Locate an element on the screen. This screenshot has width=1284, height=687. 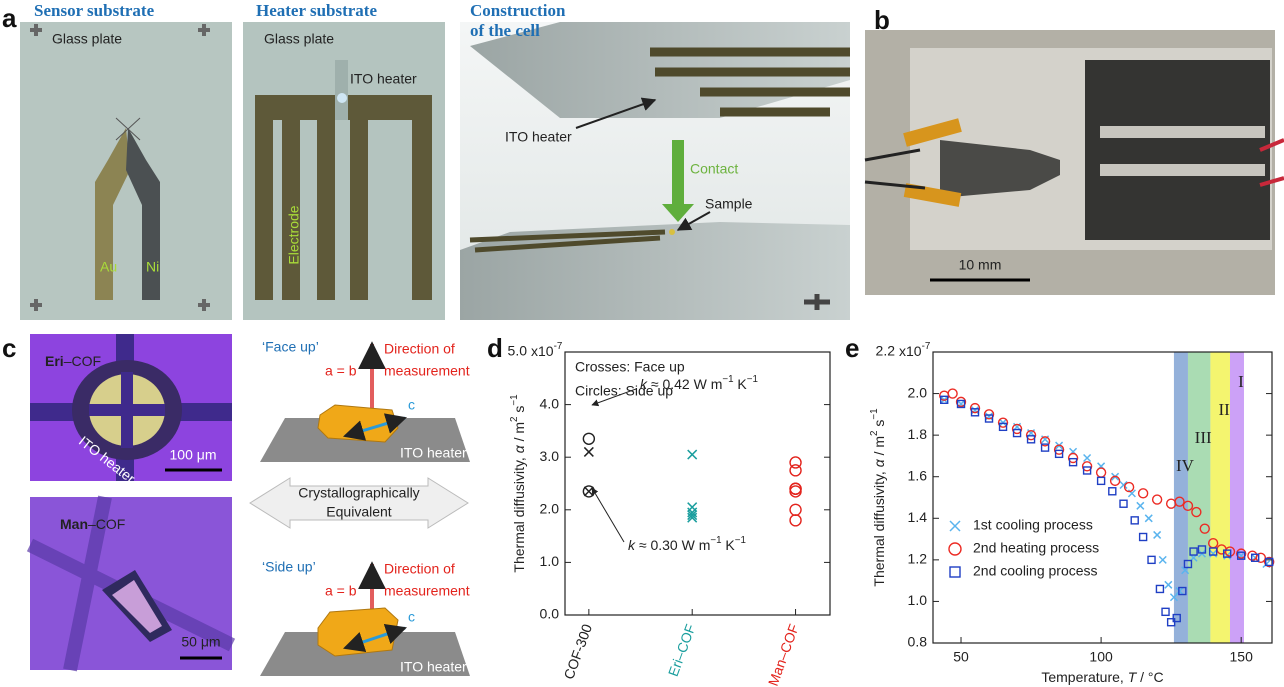
x-axis-label: Temperature, T / °C is located at coordinates (1102, 677).